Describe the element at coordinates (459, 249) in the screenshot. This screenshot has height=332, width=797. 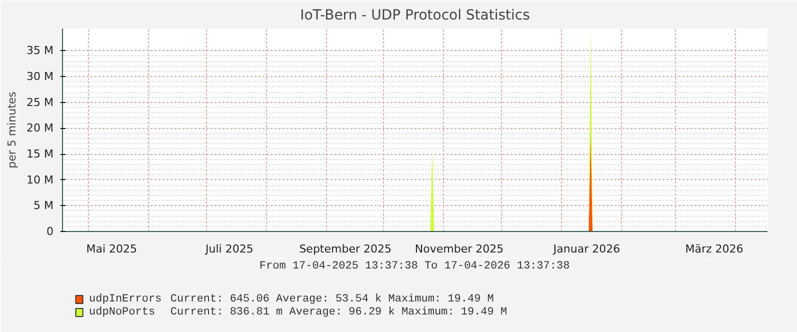
I see `x-tick-label: November 2025` at that location.